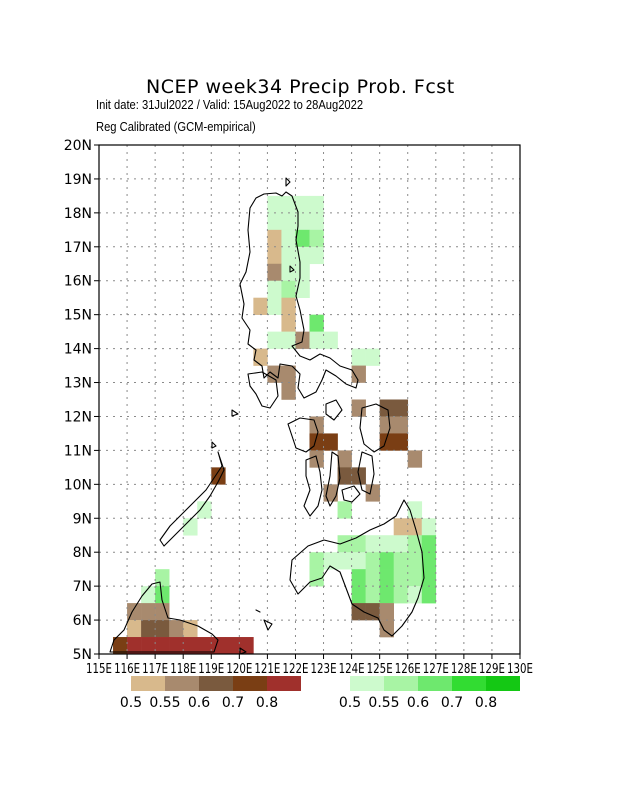 The width and height of the screenshot is (618, 800). Describe the element at coordinates (78, 316) in the screenshot. I see `y-tick-label: 15N` at that location.